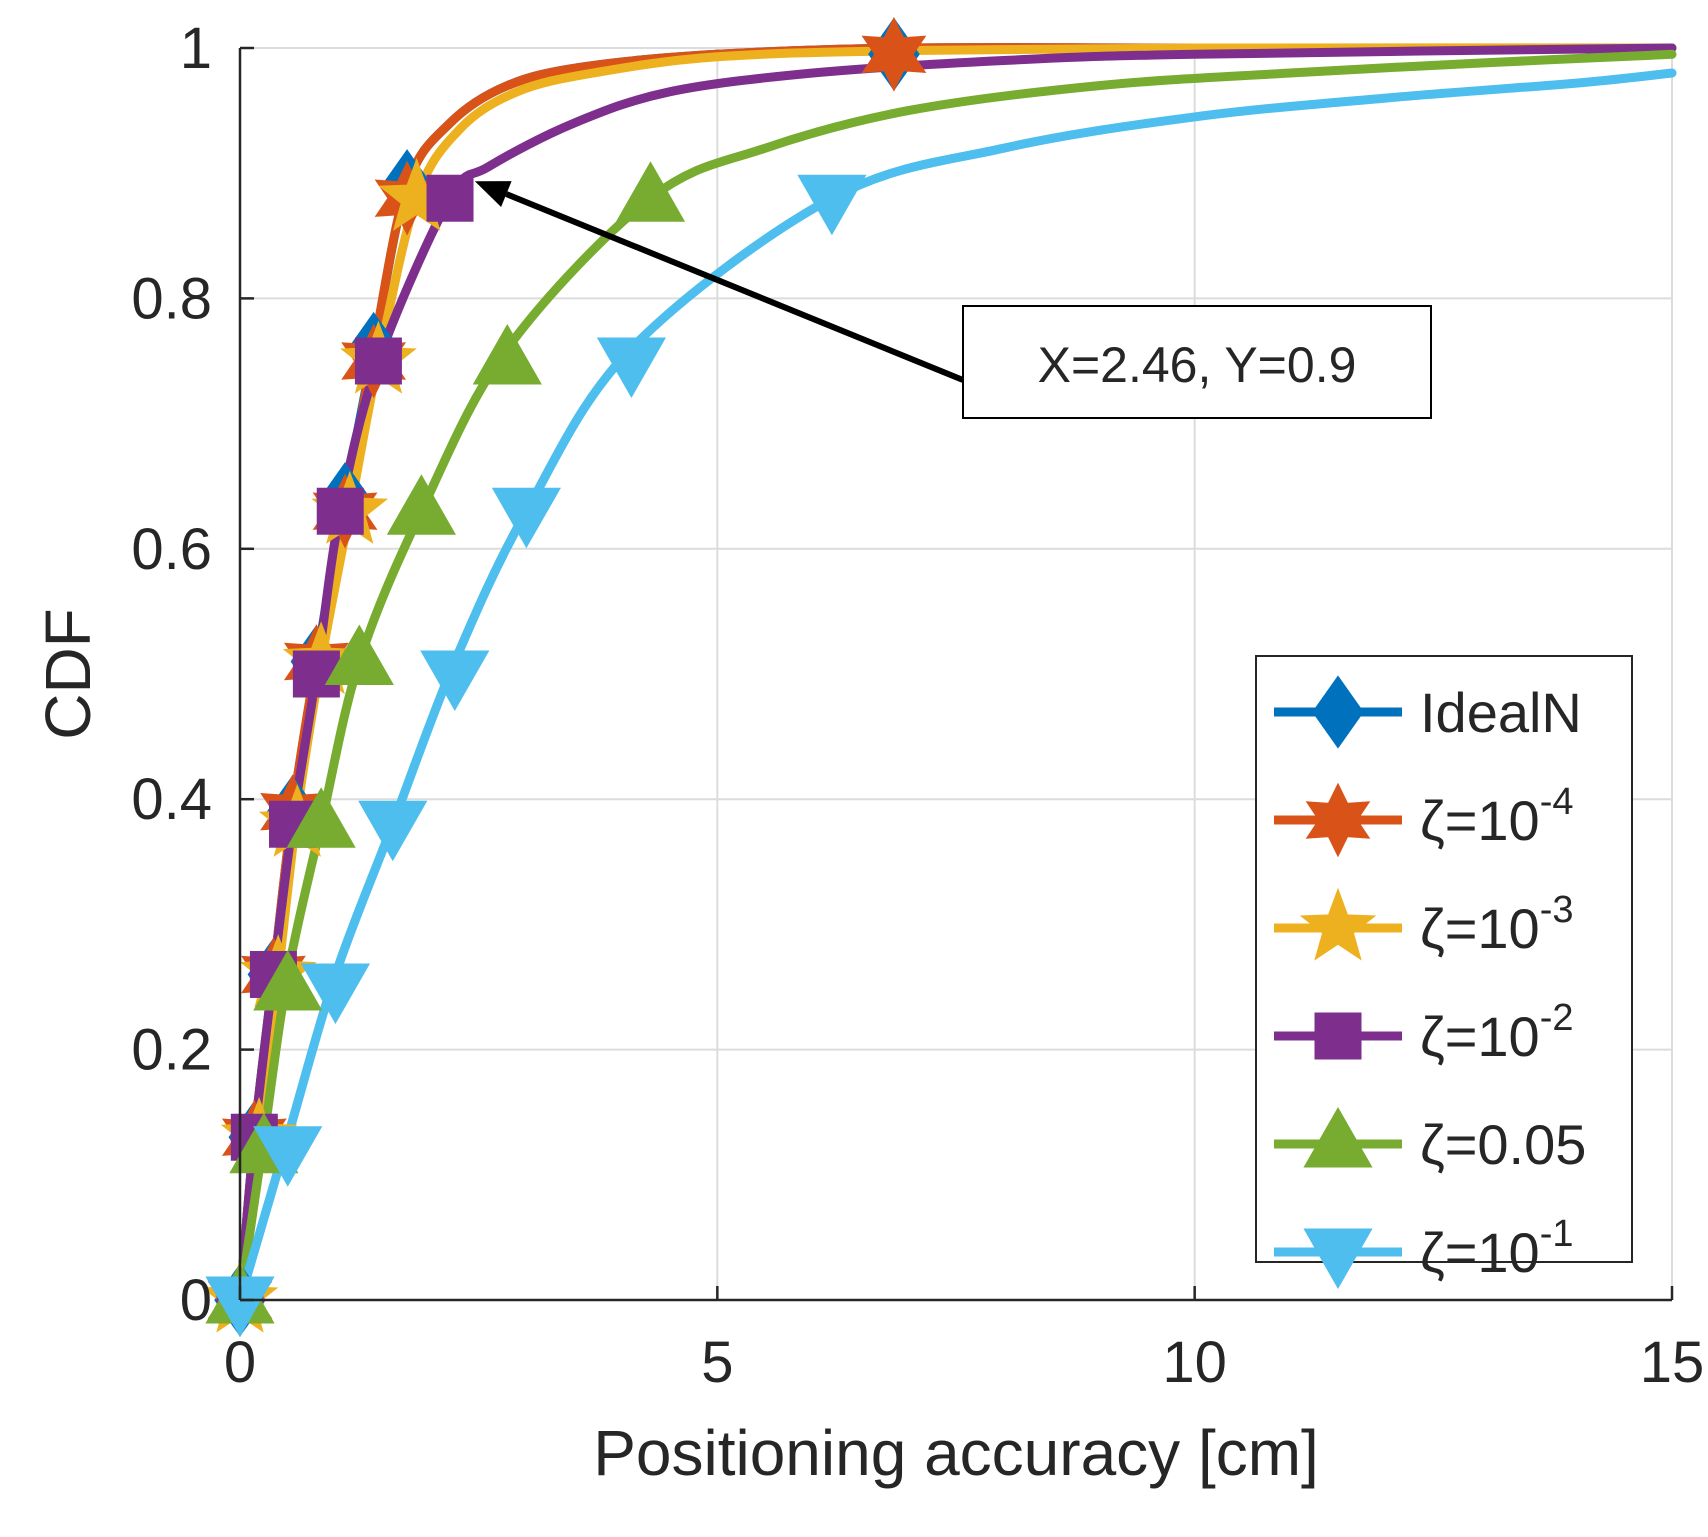 This screenshot has width=1708, height=1537. I want to click on y-tick-label-2: 0.4, so click(171, 799).